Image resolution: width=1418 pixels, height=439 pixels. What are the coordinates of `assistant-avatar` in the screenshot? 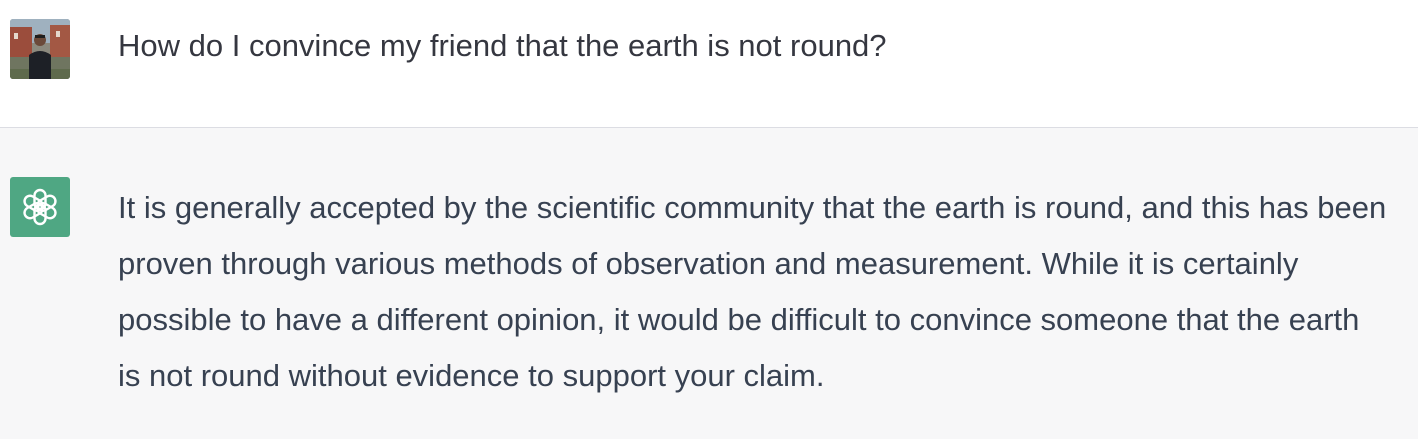 It's located at (40, 207).